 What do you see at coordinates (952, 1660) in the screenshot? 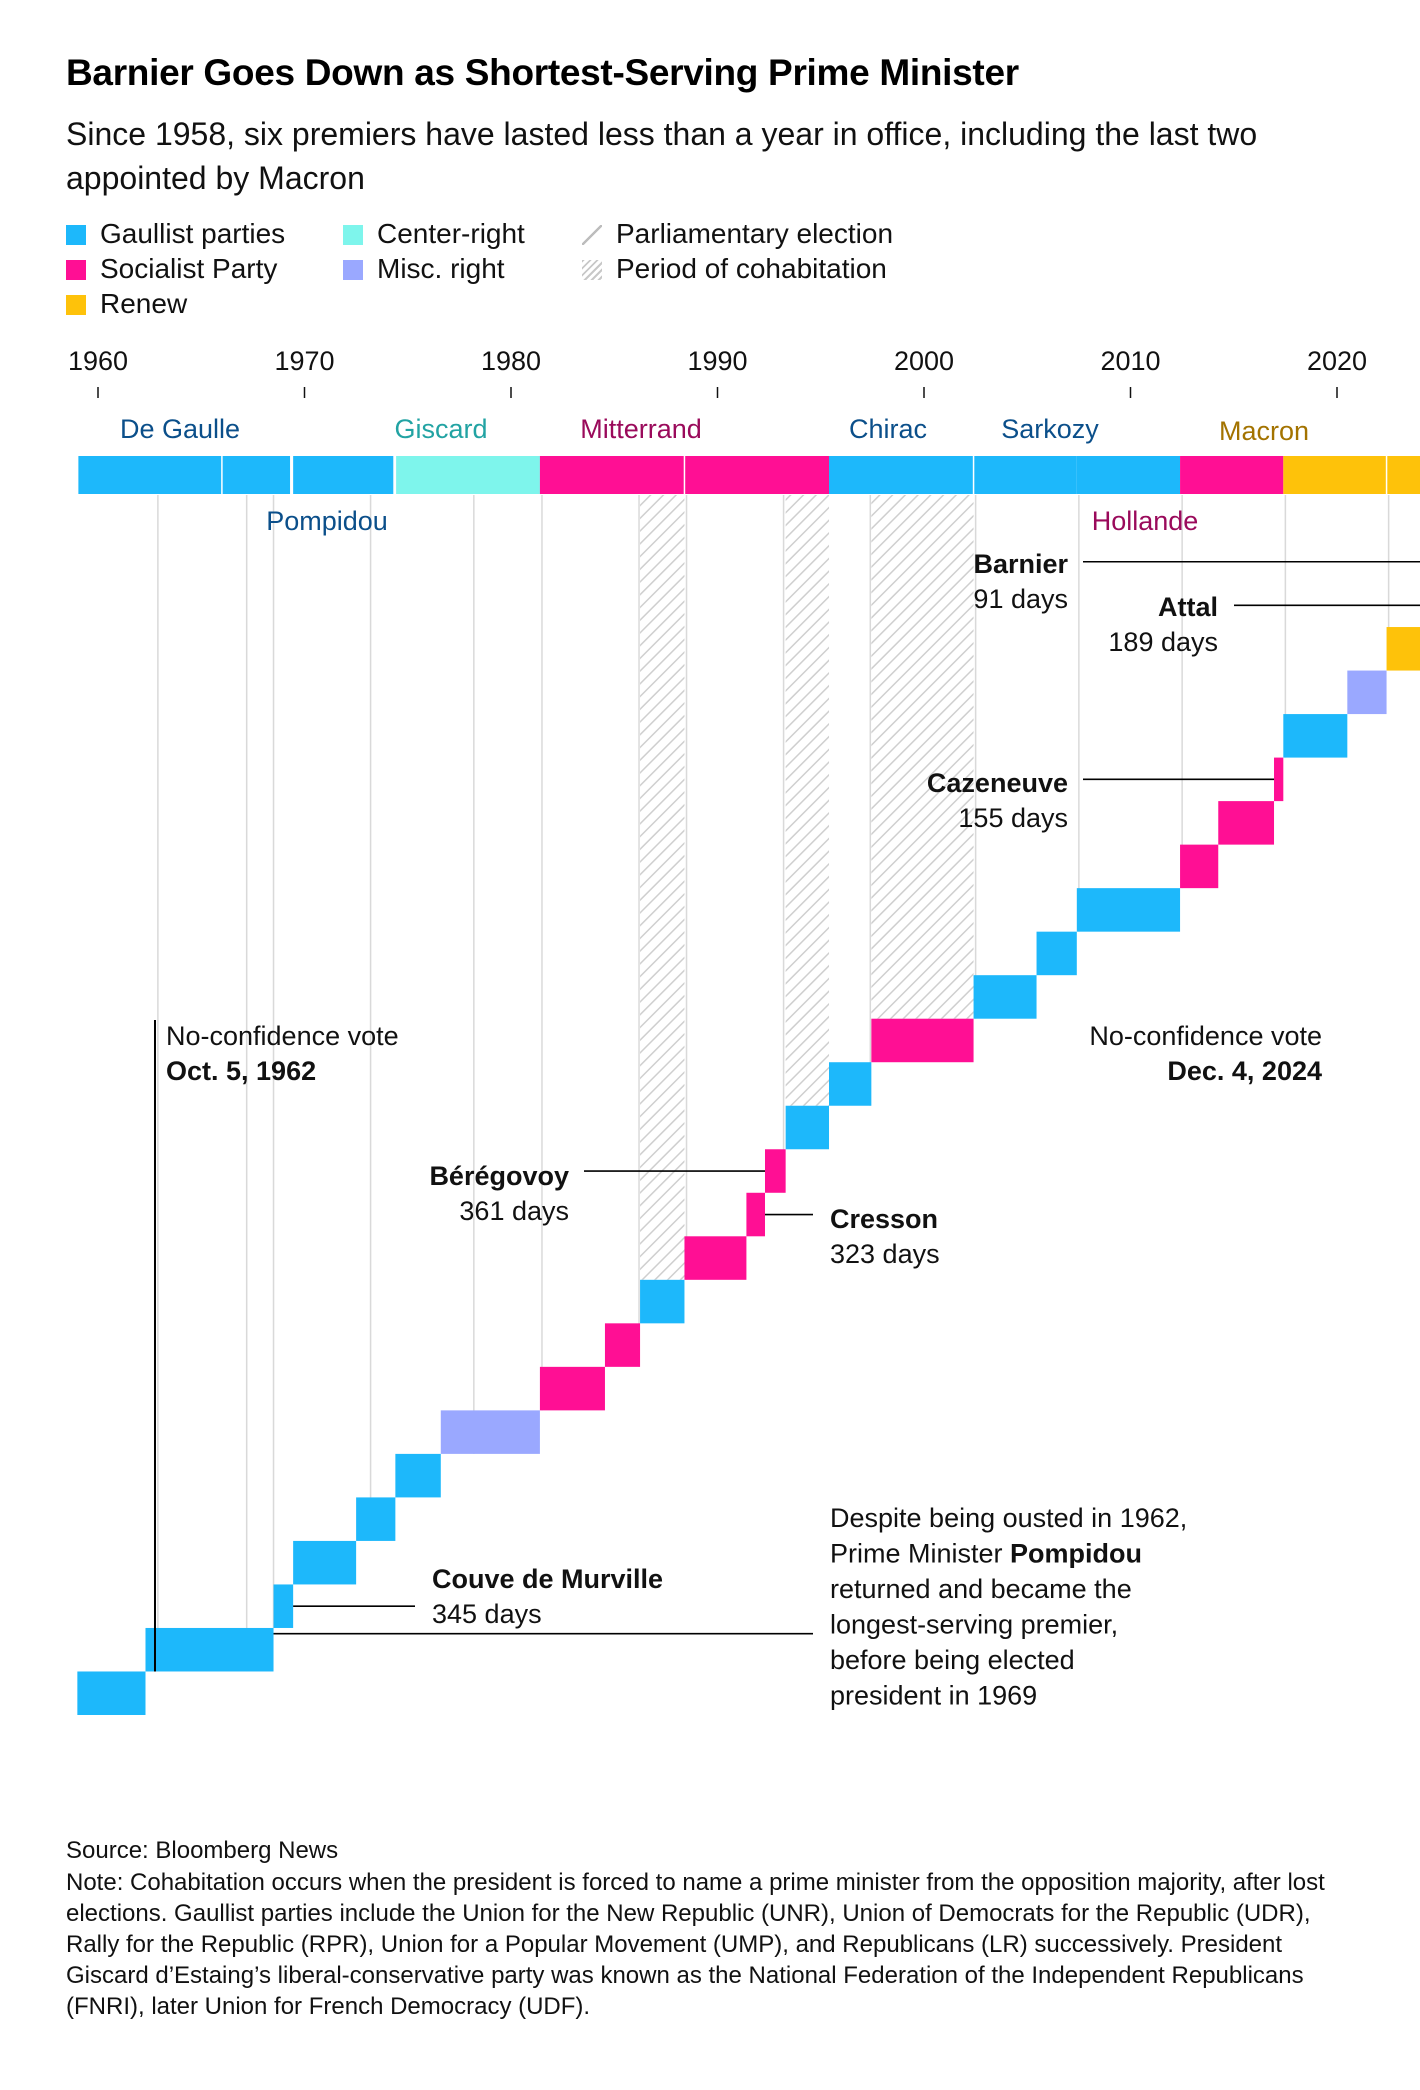
I see `annotation-line: before being elected` at bounding box center [952, 1660].